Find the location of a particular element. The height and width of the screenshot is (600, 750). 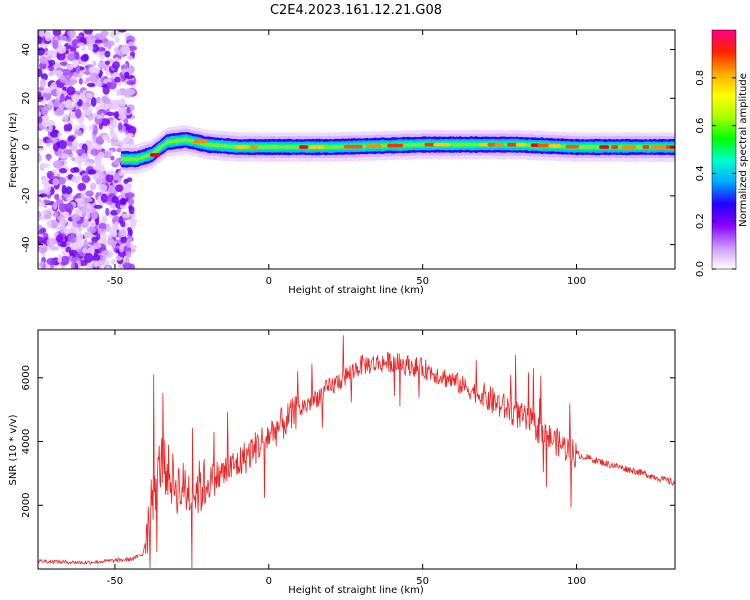

ridge-band is located at coordinates (398, 149).